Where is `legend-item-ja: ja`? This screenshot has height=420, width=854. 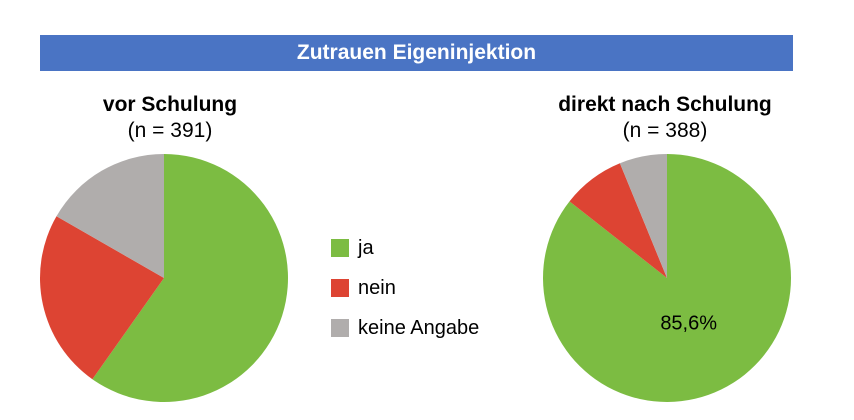 legend-item-ja: ja is located at coordinates (405, 248).